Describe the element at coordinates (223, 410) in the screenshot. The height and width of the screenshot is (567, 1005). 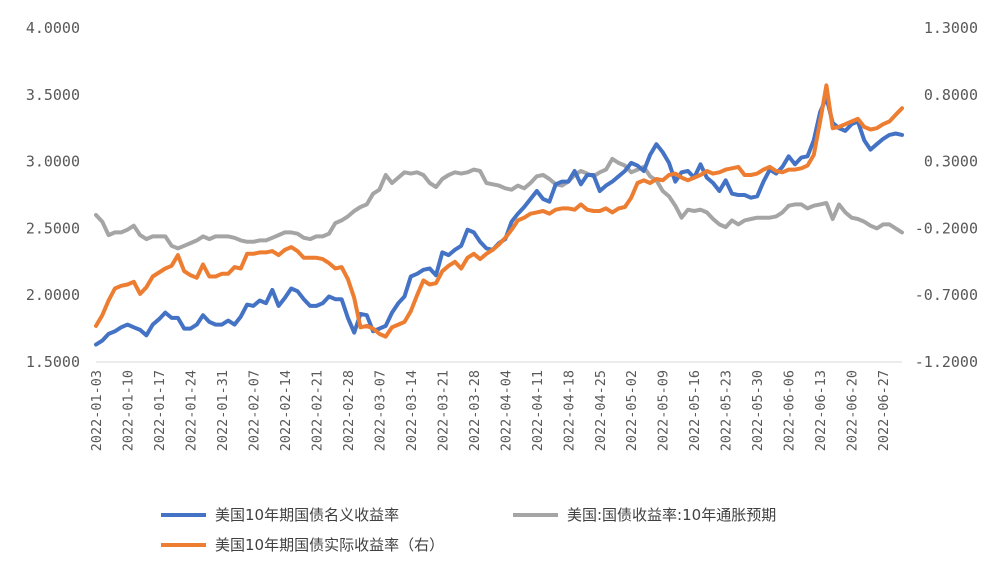
I see `x-axis-tick-label: 2022-01-31` at that location.